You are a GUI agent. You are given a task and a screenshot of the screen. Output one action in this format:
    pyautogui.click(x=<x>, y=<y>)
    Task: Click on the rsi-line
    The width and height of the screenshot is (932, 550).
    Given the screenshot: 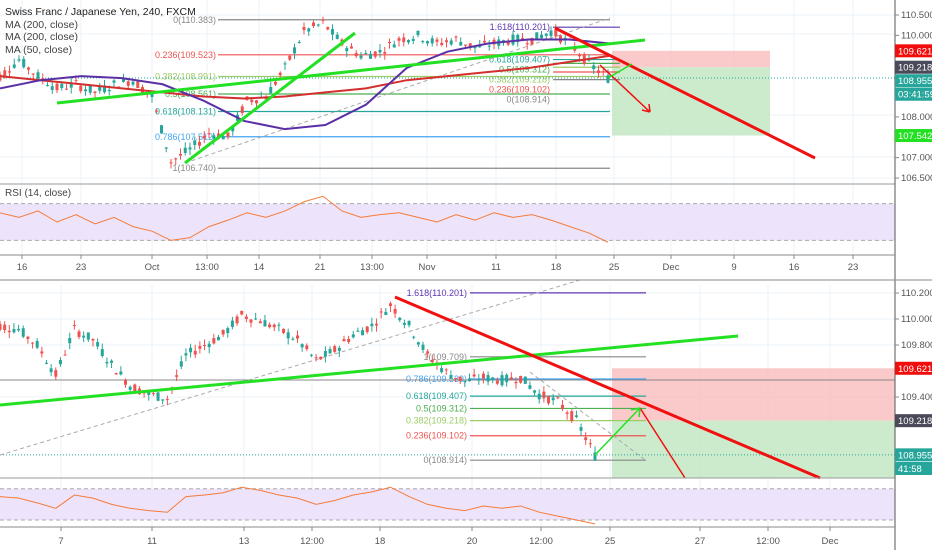 What is the action you would take?
    pyautogui.click(x=304, y=219)
    